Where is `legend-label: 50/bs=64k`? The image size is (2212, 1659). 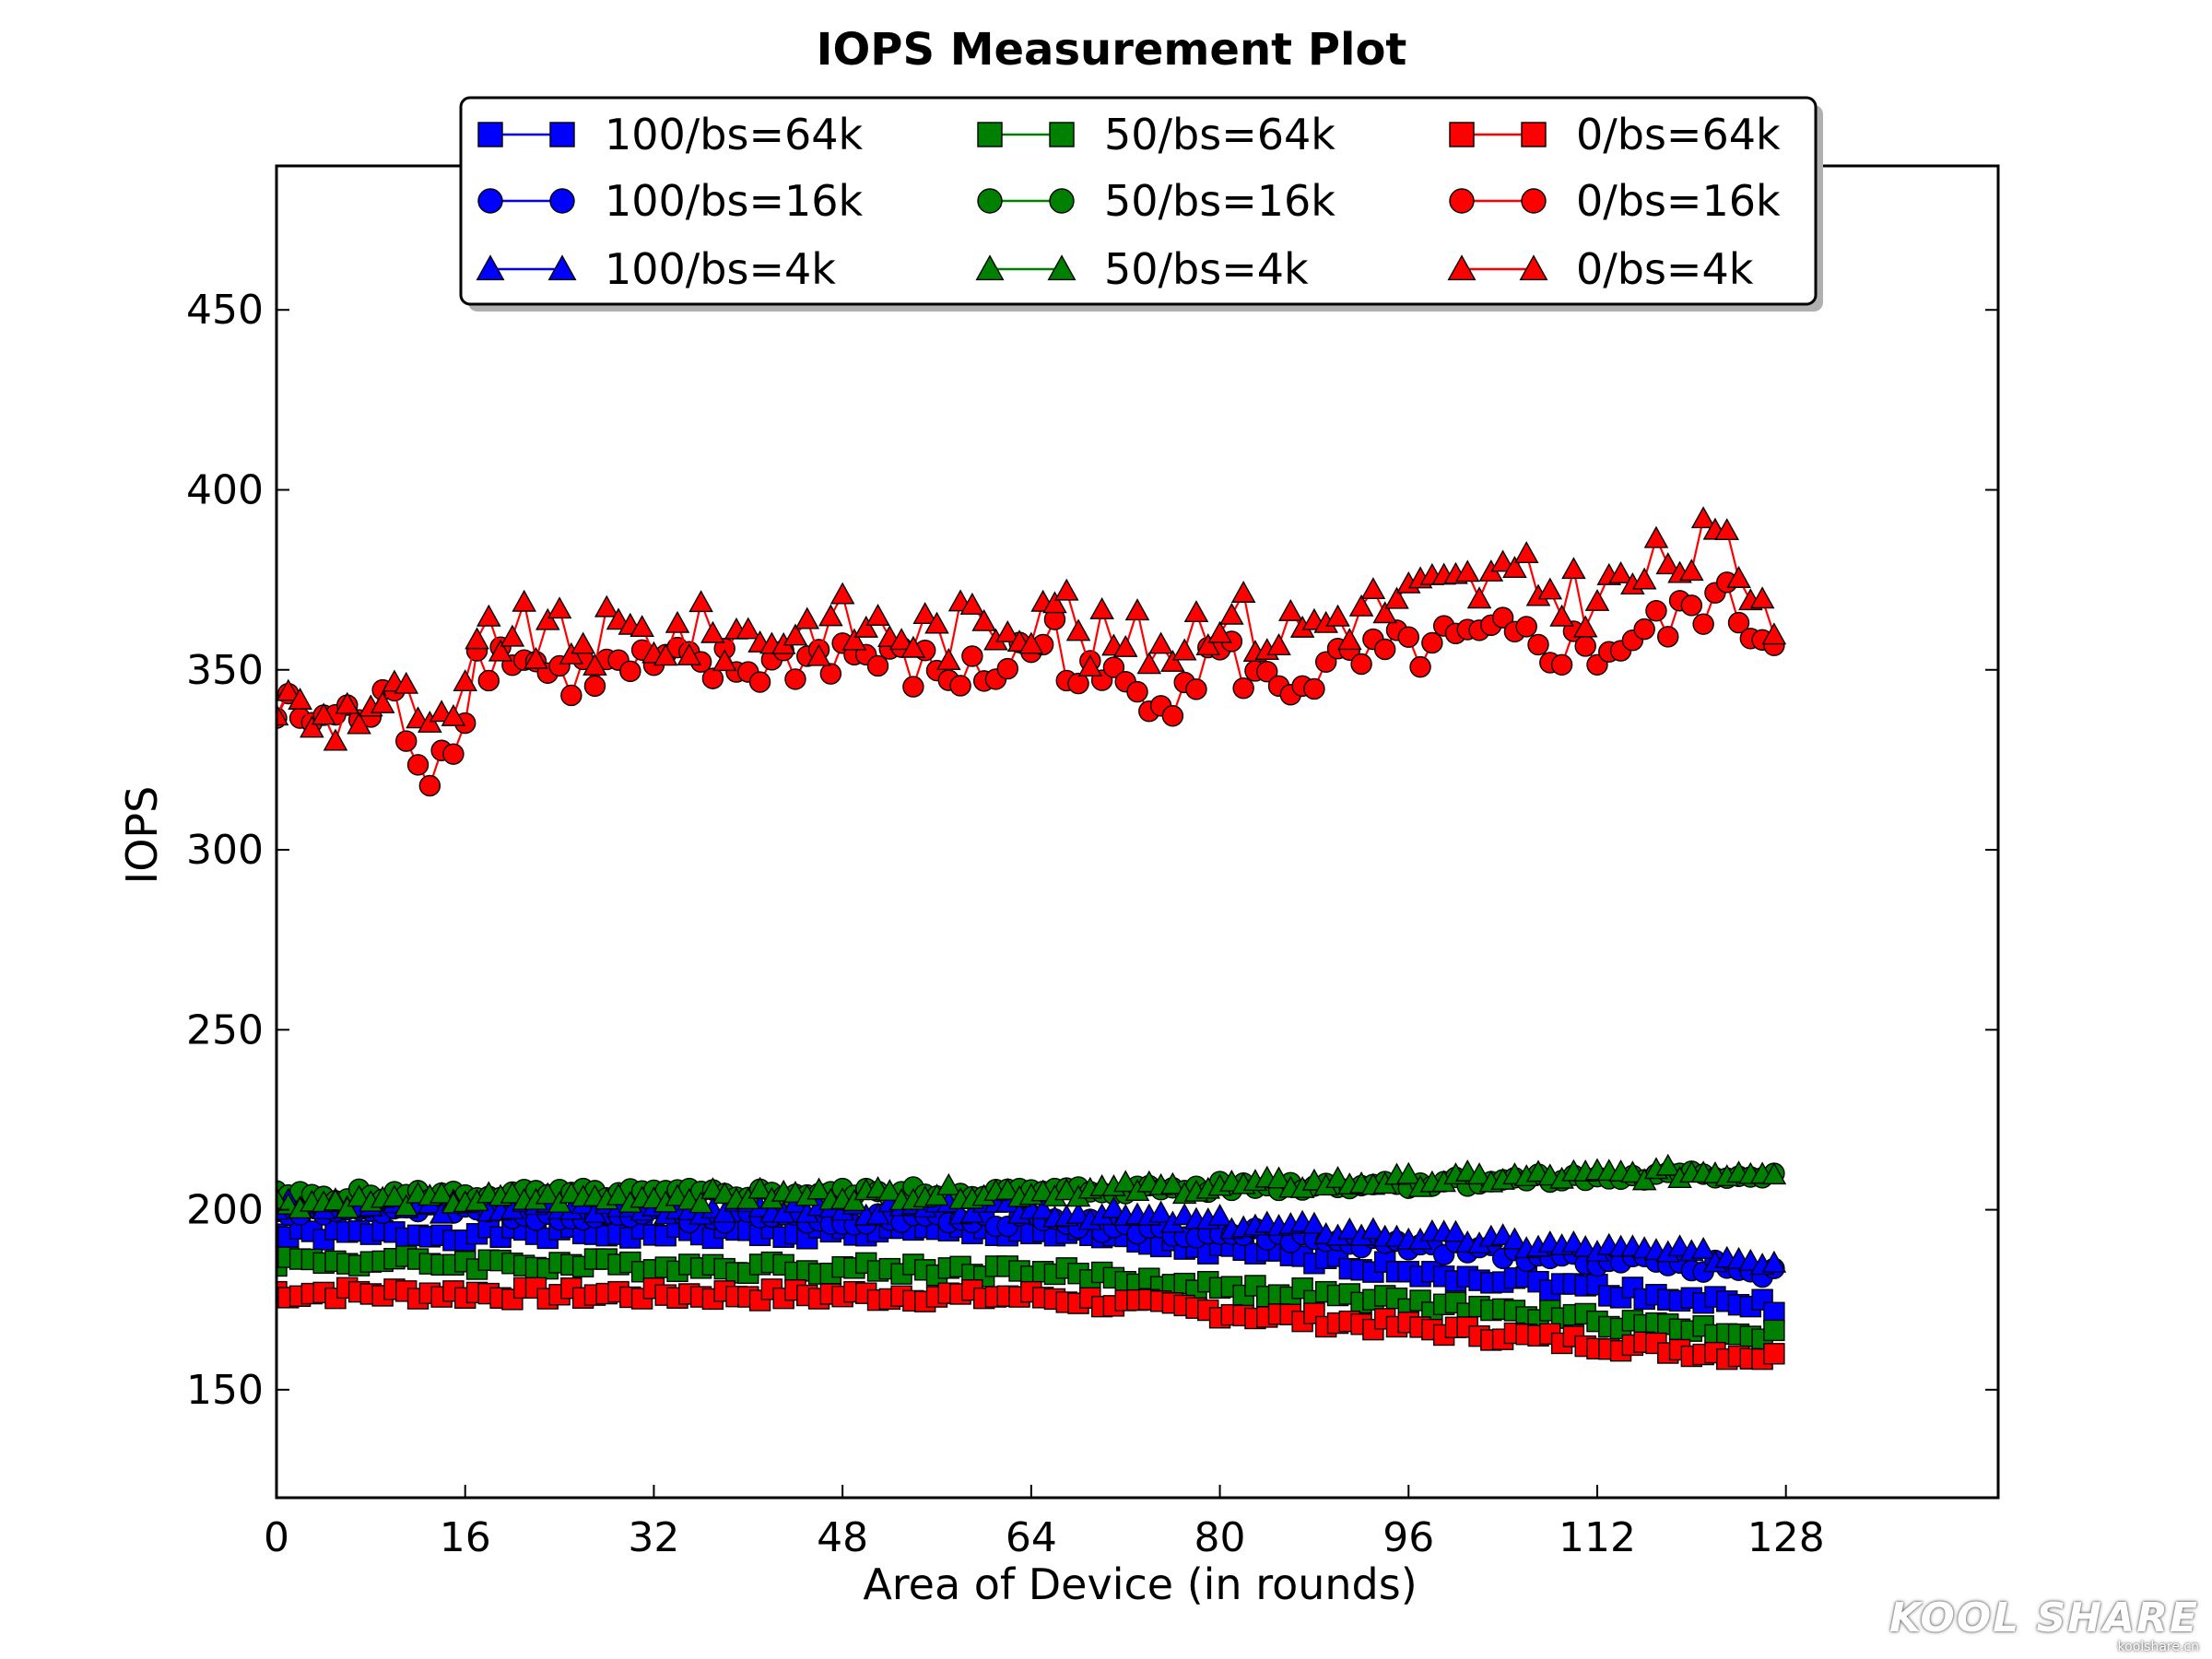
legend-label: 50/bs=64k is located at coordinates (1219, 134).